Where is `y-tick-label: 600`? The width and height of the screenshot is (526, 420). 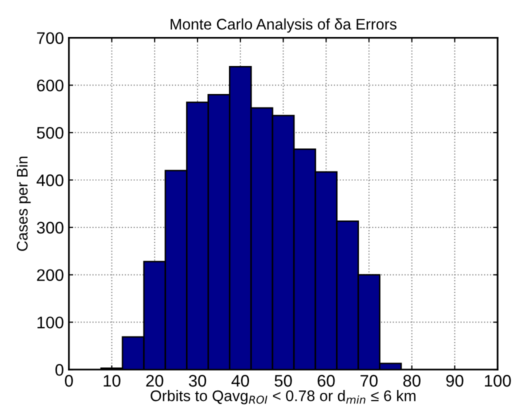 y-tick-label: 600 is located at coordinates (50, 86).